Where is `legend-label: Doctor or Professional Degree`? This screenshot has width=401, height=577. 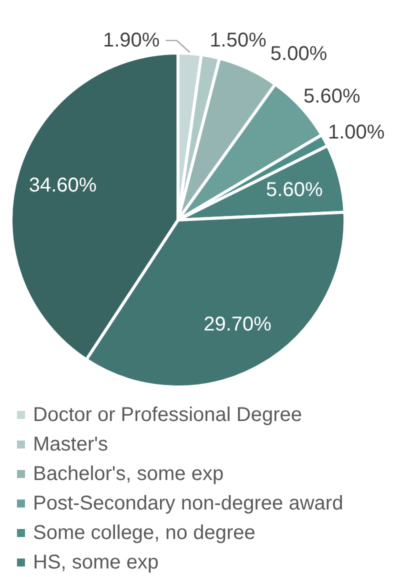 legend-label: Doctor or Professional Degree is located at coordinates (167, 415).